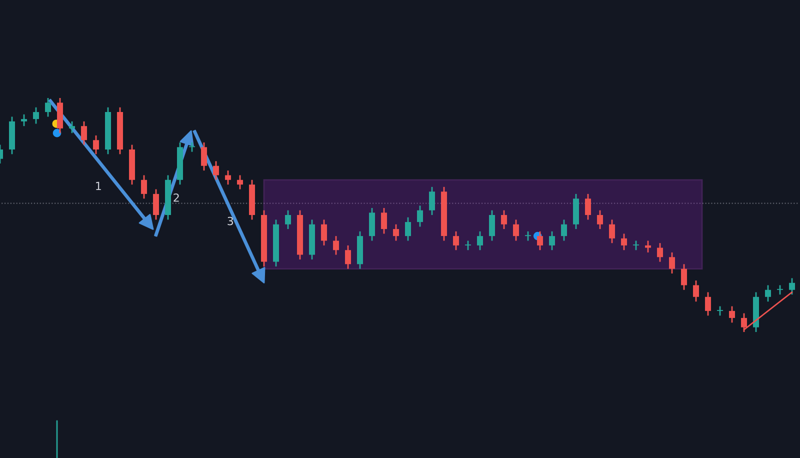  What do you see at coordinates (98, 186) in the screenshot?
I see `annotation: 1` at bounding box center [98, 186].